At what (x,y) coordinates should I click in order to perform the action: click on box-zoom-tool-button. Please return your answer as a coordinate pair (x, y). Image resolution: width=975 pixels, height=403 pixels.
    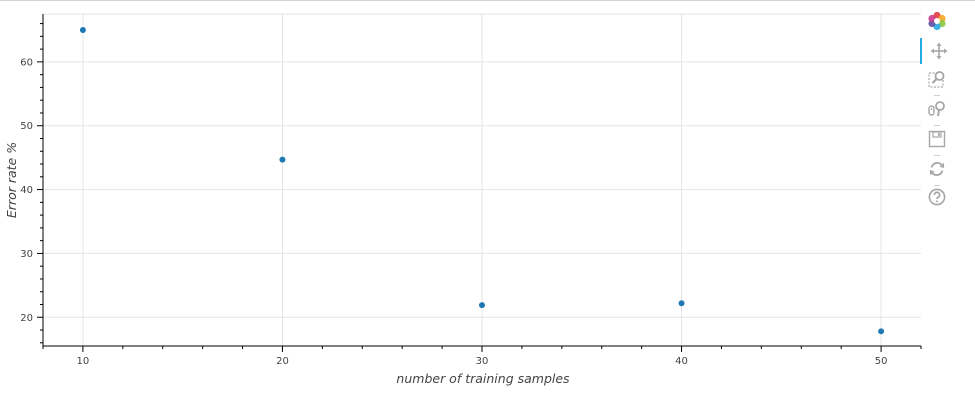
    Looking at the image, I should click on (937, 79).